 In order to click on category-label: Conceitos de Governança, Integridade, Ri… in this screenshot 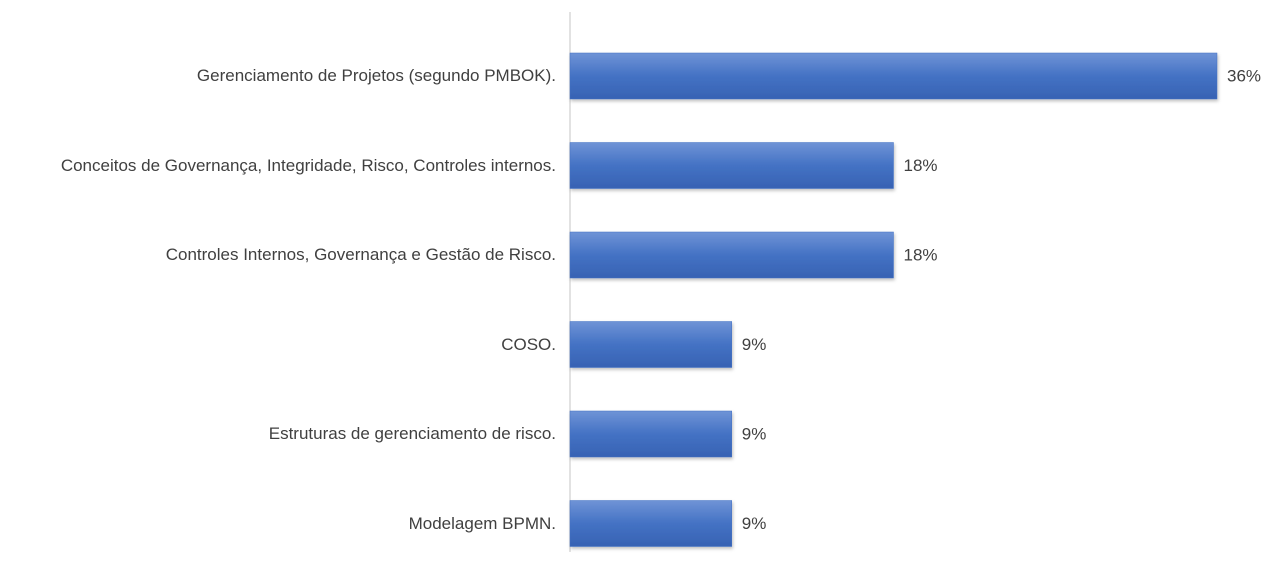, I will do `click(308, 165)`.